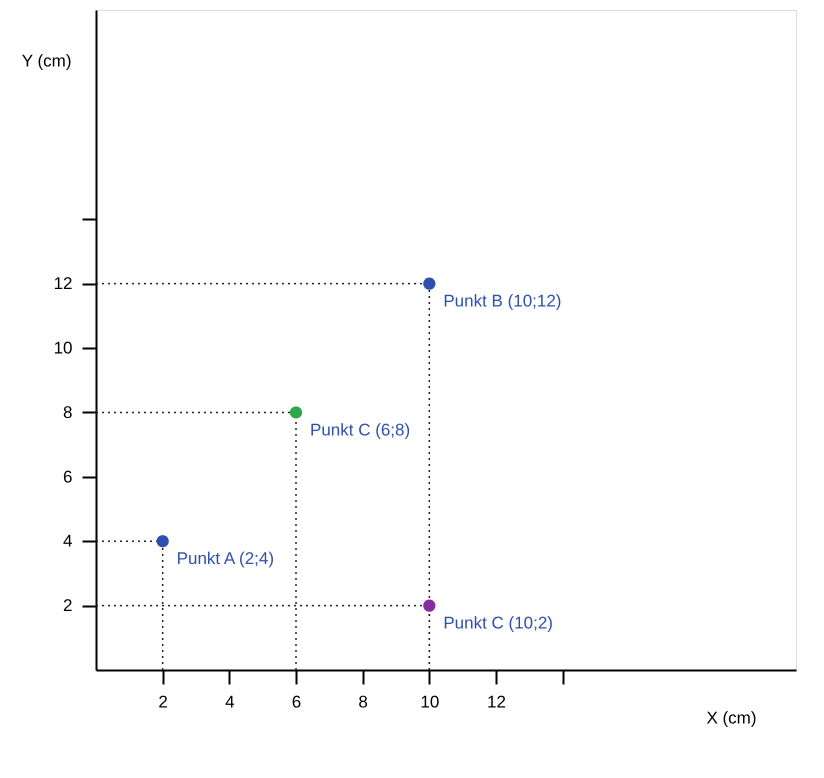  What do you see at coordinates (363, 702) in the screenshot?
I see `x-tick-label: 8` at bounding box center [363, 702].